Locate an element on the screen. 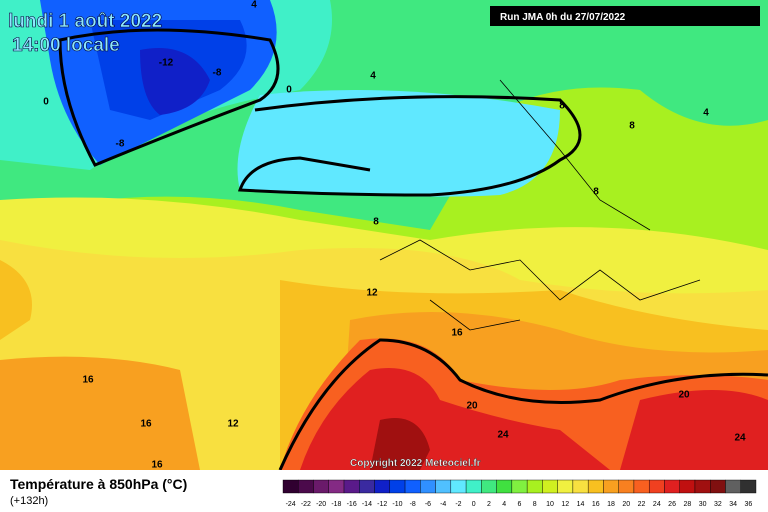 The image size is (768, 512). colorbar-label: -22 is located at coordinates (306, 504).